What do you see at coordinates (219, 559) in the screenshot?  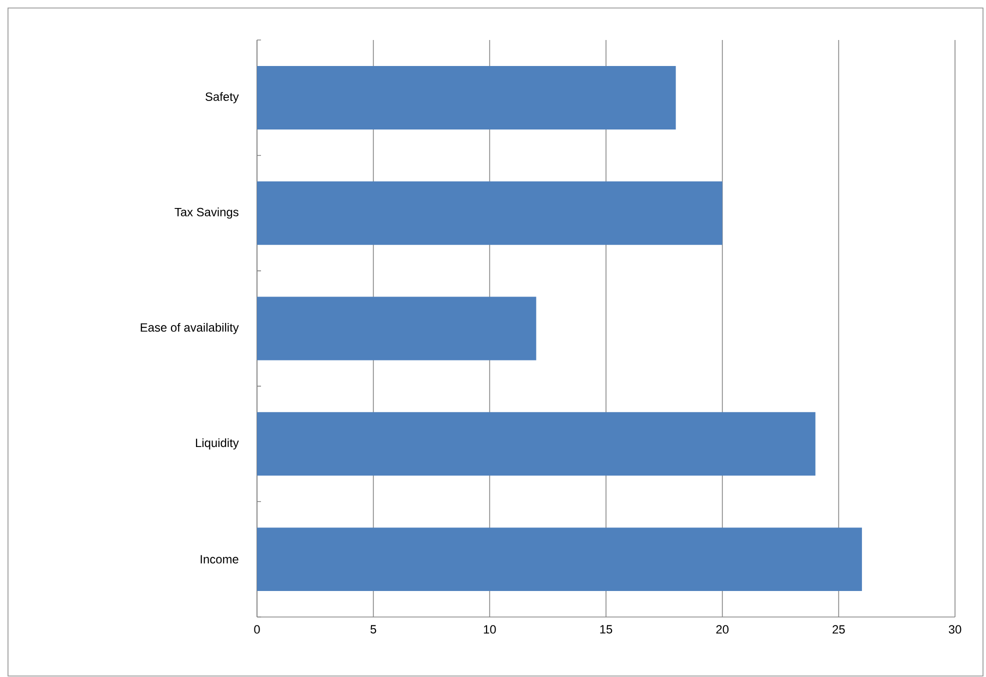 I see `y-tick-label: Income` at bounding box center [219, 559].